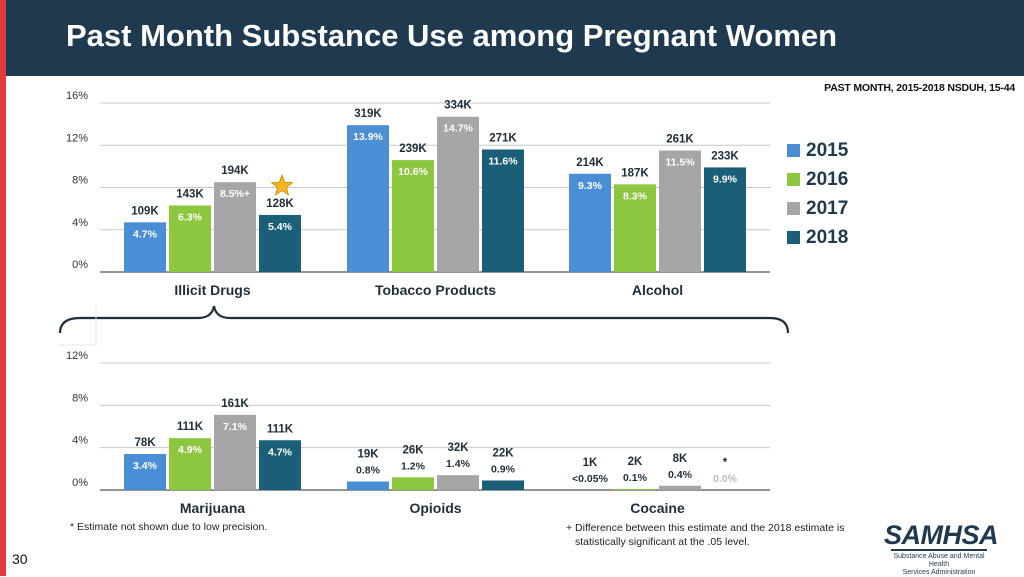  I want to click on legend-item-2017: 2017, so click(817, 208).